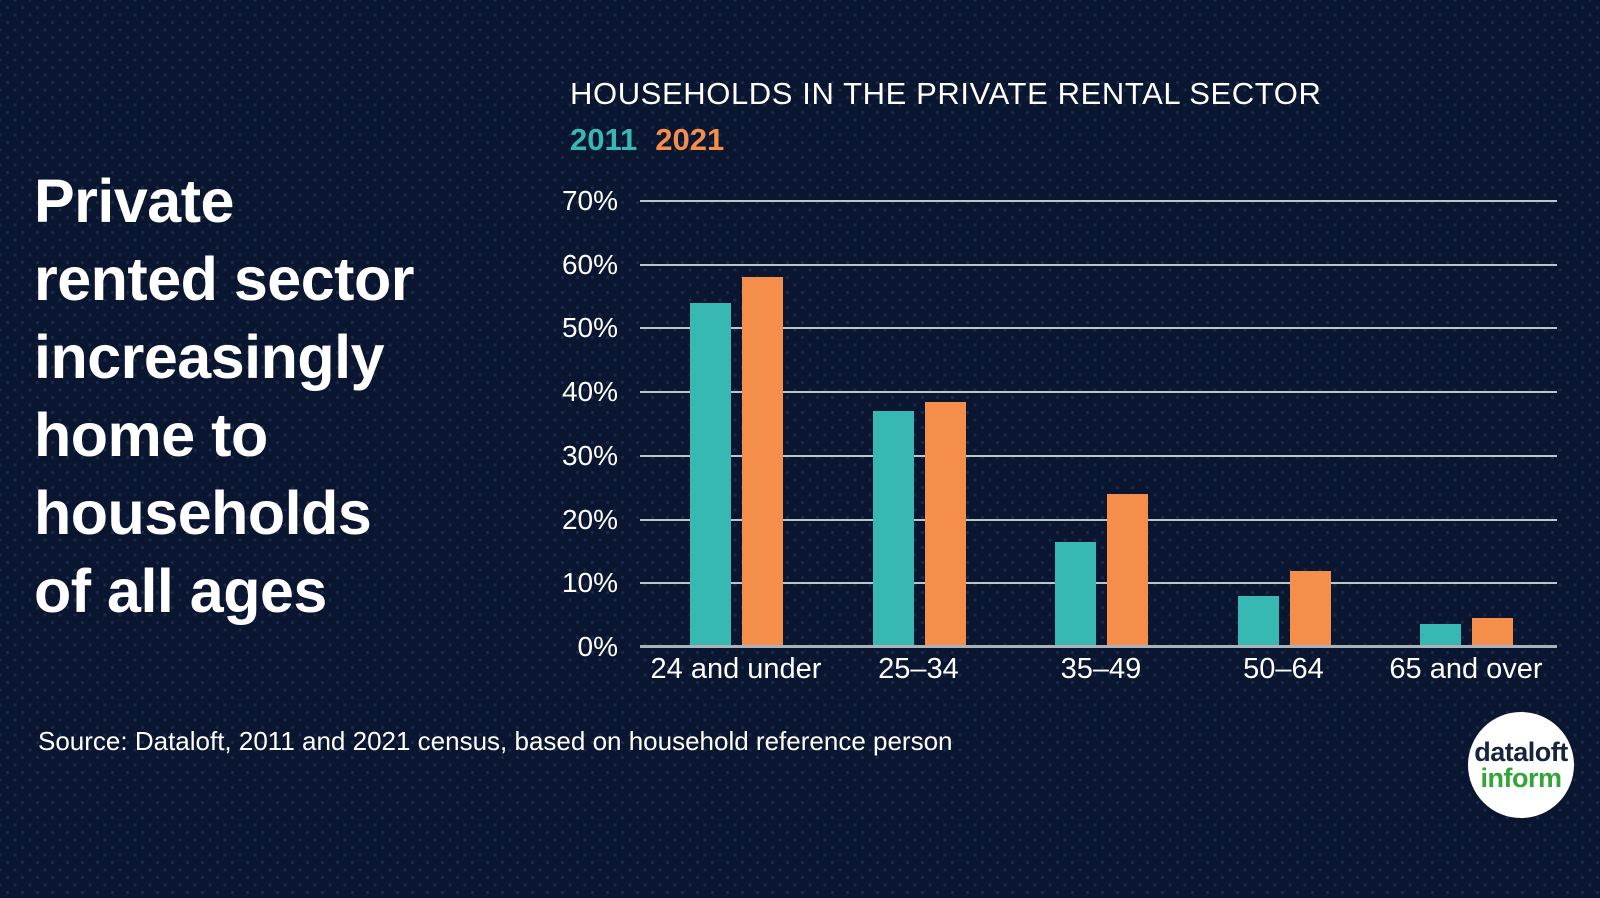 The width and height of the screenshot is (1600, 898). Describe the element at coordinates (597, 646) in the screenshot. I see `y-tick-label-0: 0%` at that location.